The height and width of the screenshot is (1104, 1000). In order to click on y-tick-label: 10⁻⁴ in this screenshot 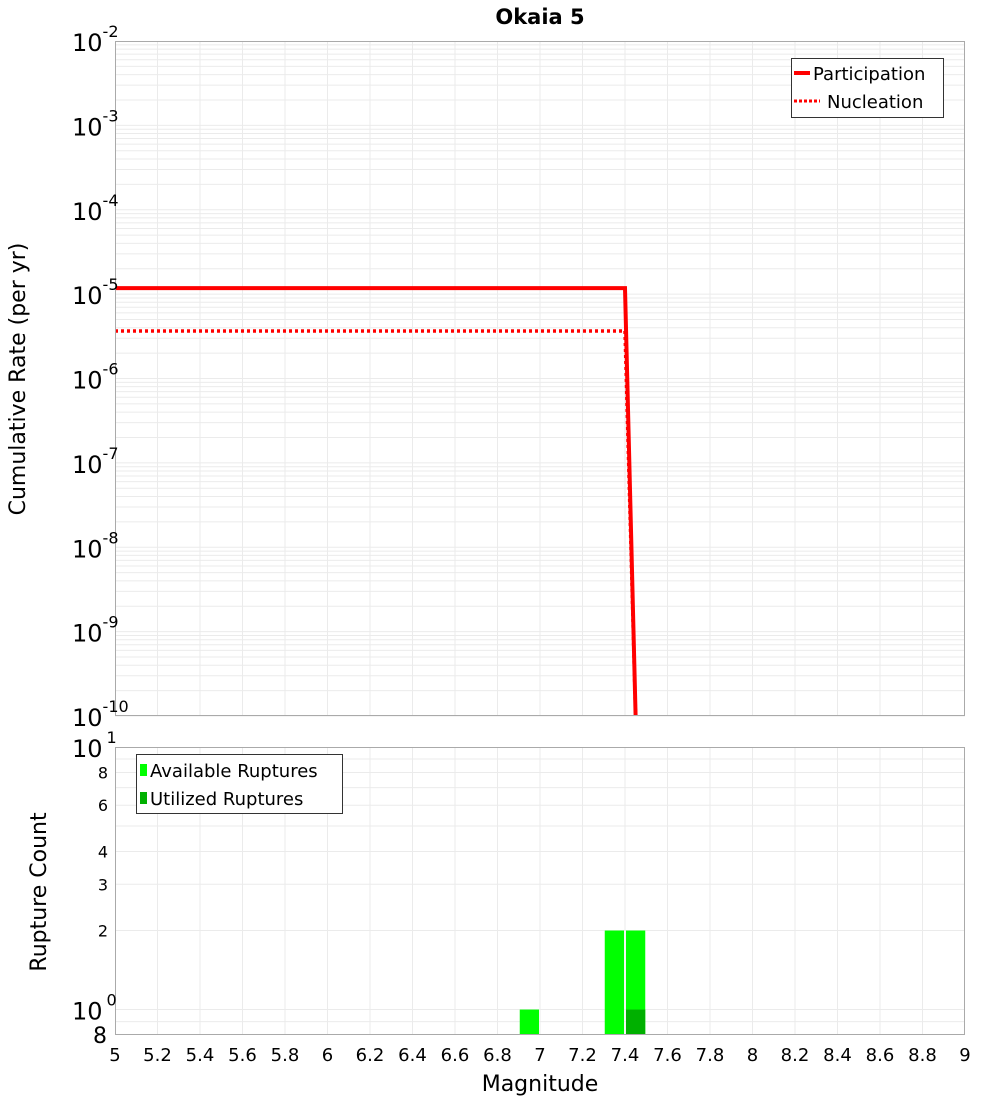, I will do `click(95, 208)`.